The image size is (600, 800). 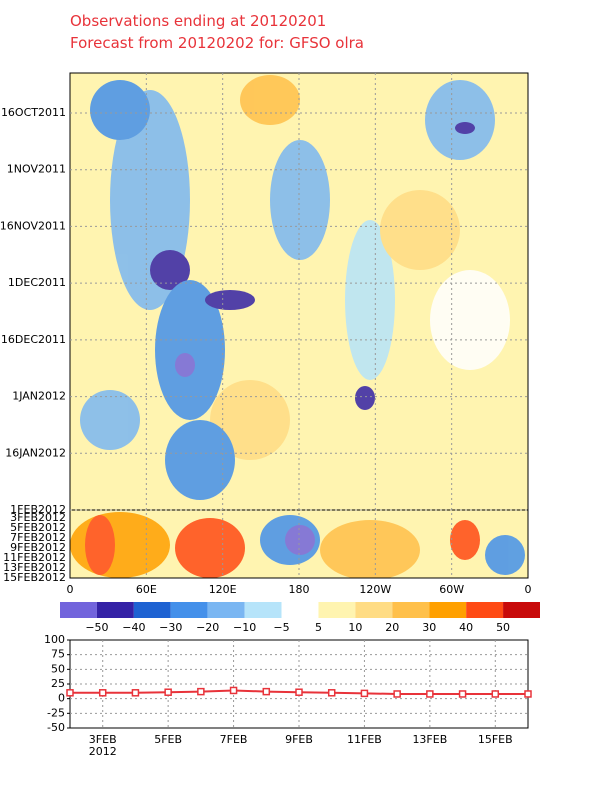 I want to click on legend-label: −30, so click(x=170, y=627).